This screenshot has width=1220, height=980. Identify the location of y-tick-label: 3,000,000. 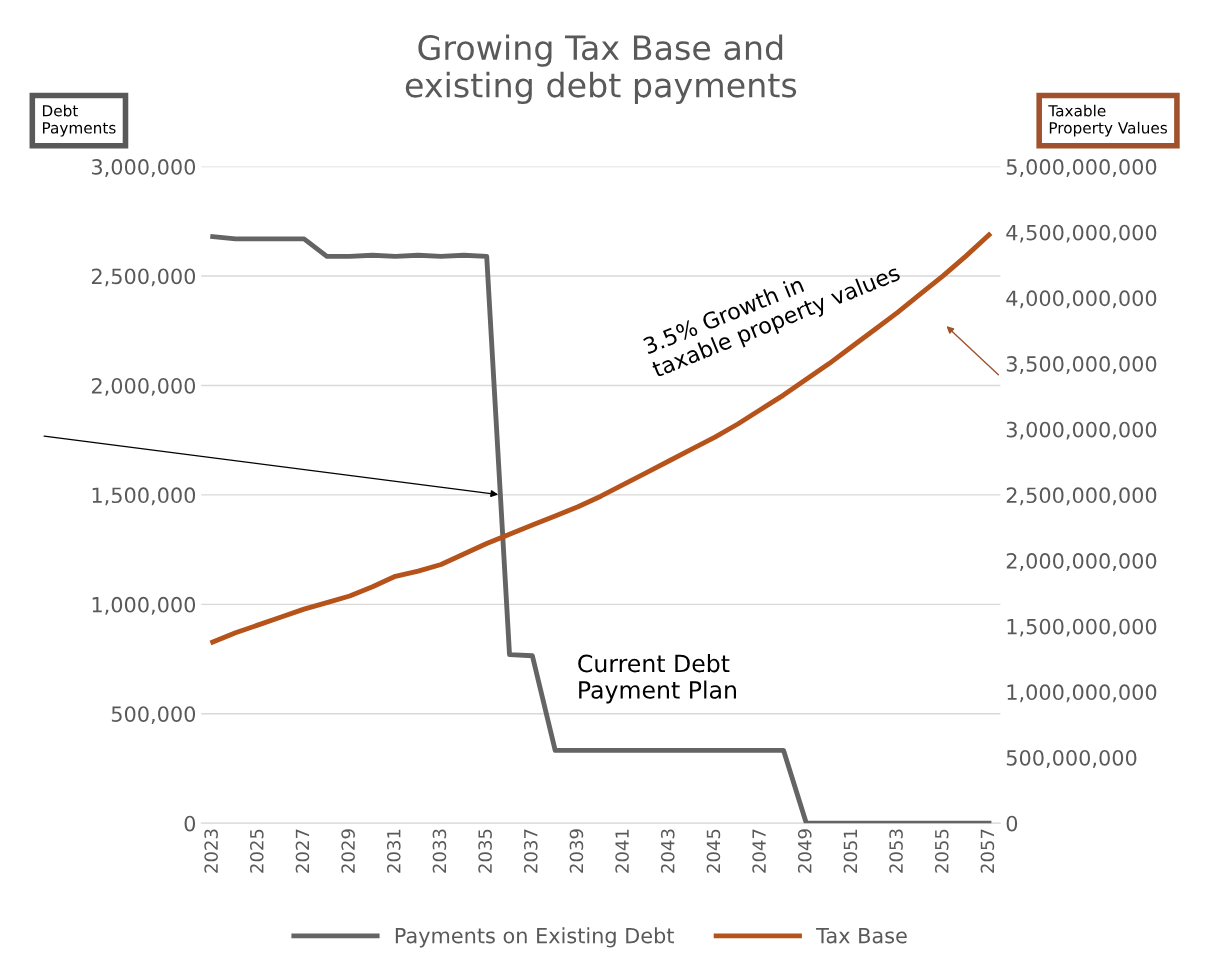
(144, 168).